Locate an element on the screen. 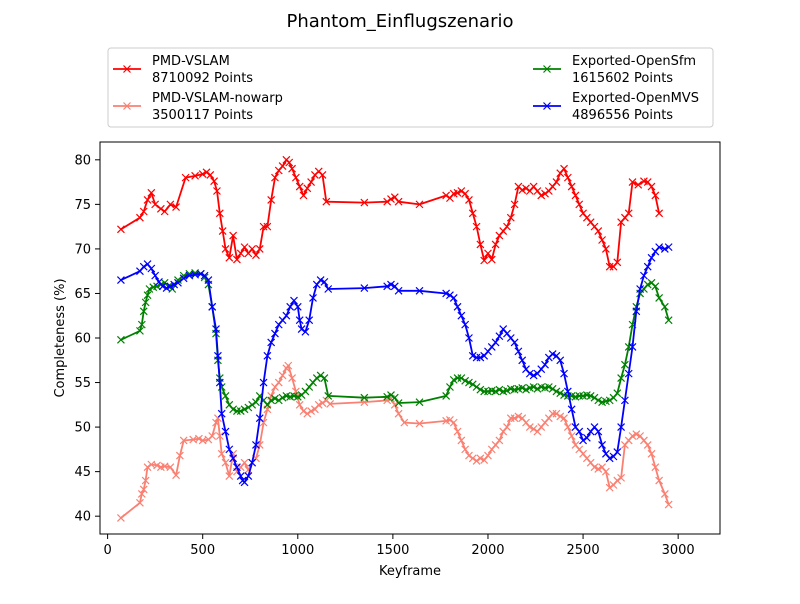  legend-point-count: 1615602 Points is located at coordinates (622, 78).